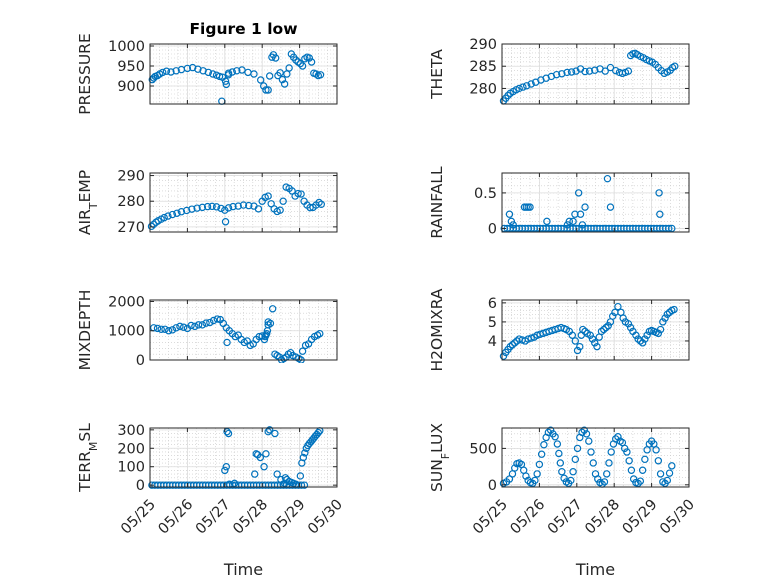  I want to click on data-series-mixdepth, so click(237, 334).